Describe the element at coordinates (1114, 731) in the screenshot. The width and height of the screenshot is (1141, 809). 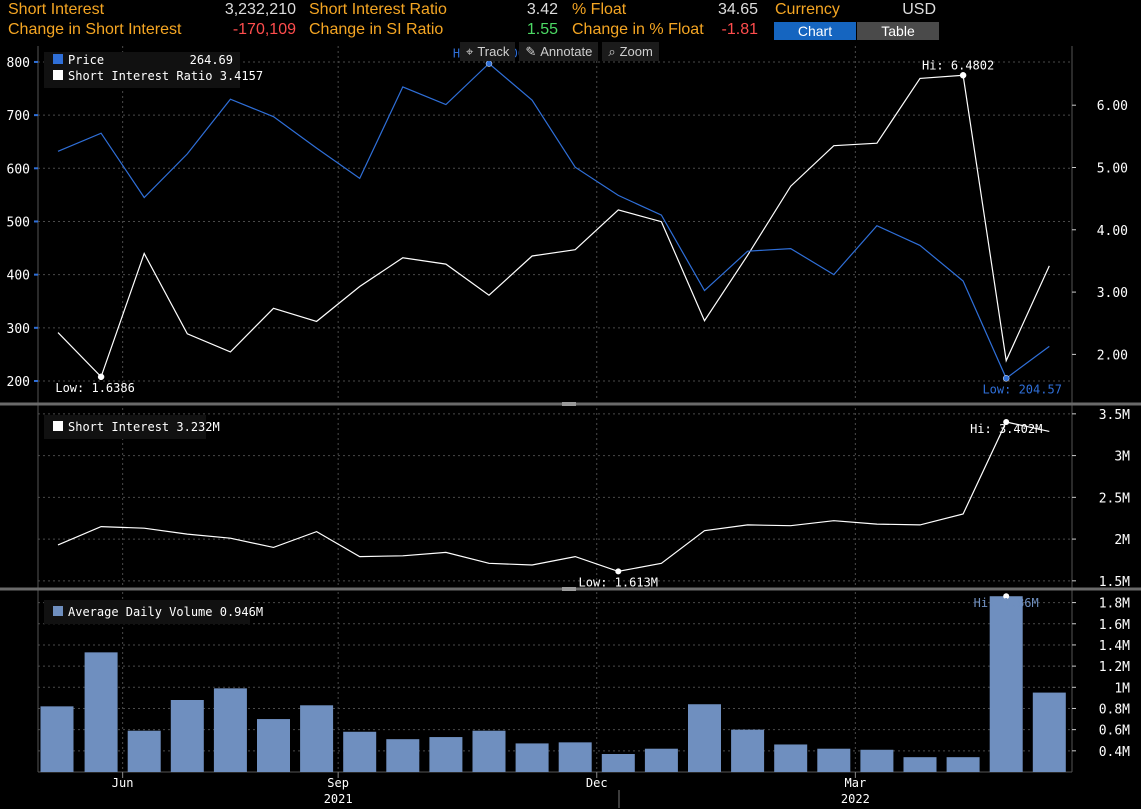
I see `volume-tick-label: 0.6M` at that location.